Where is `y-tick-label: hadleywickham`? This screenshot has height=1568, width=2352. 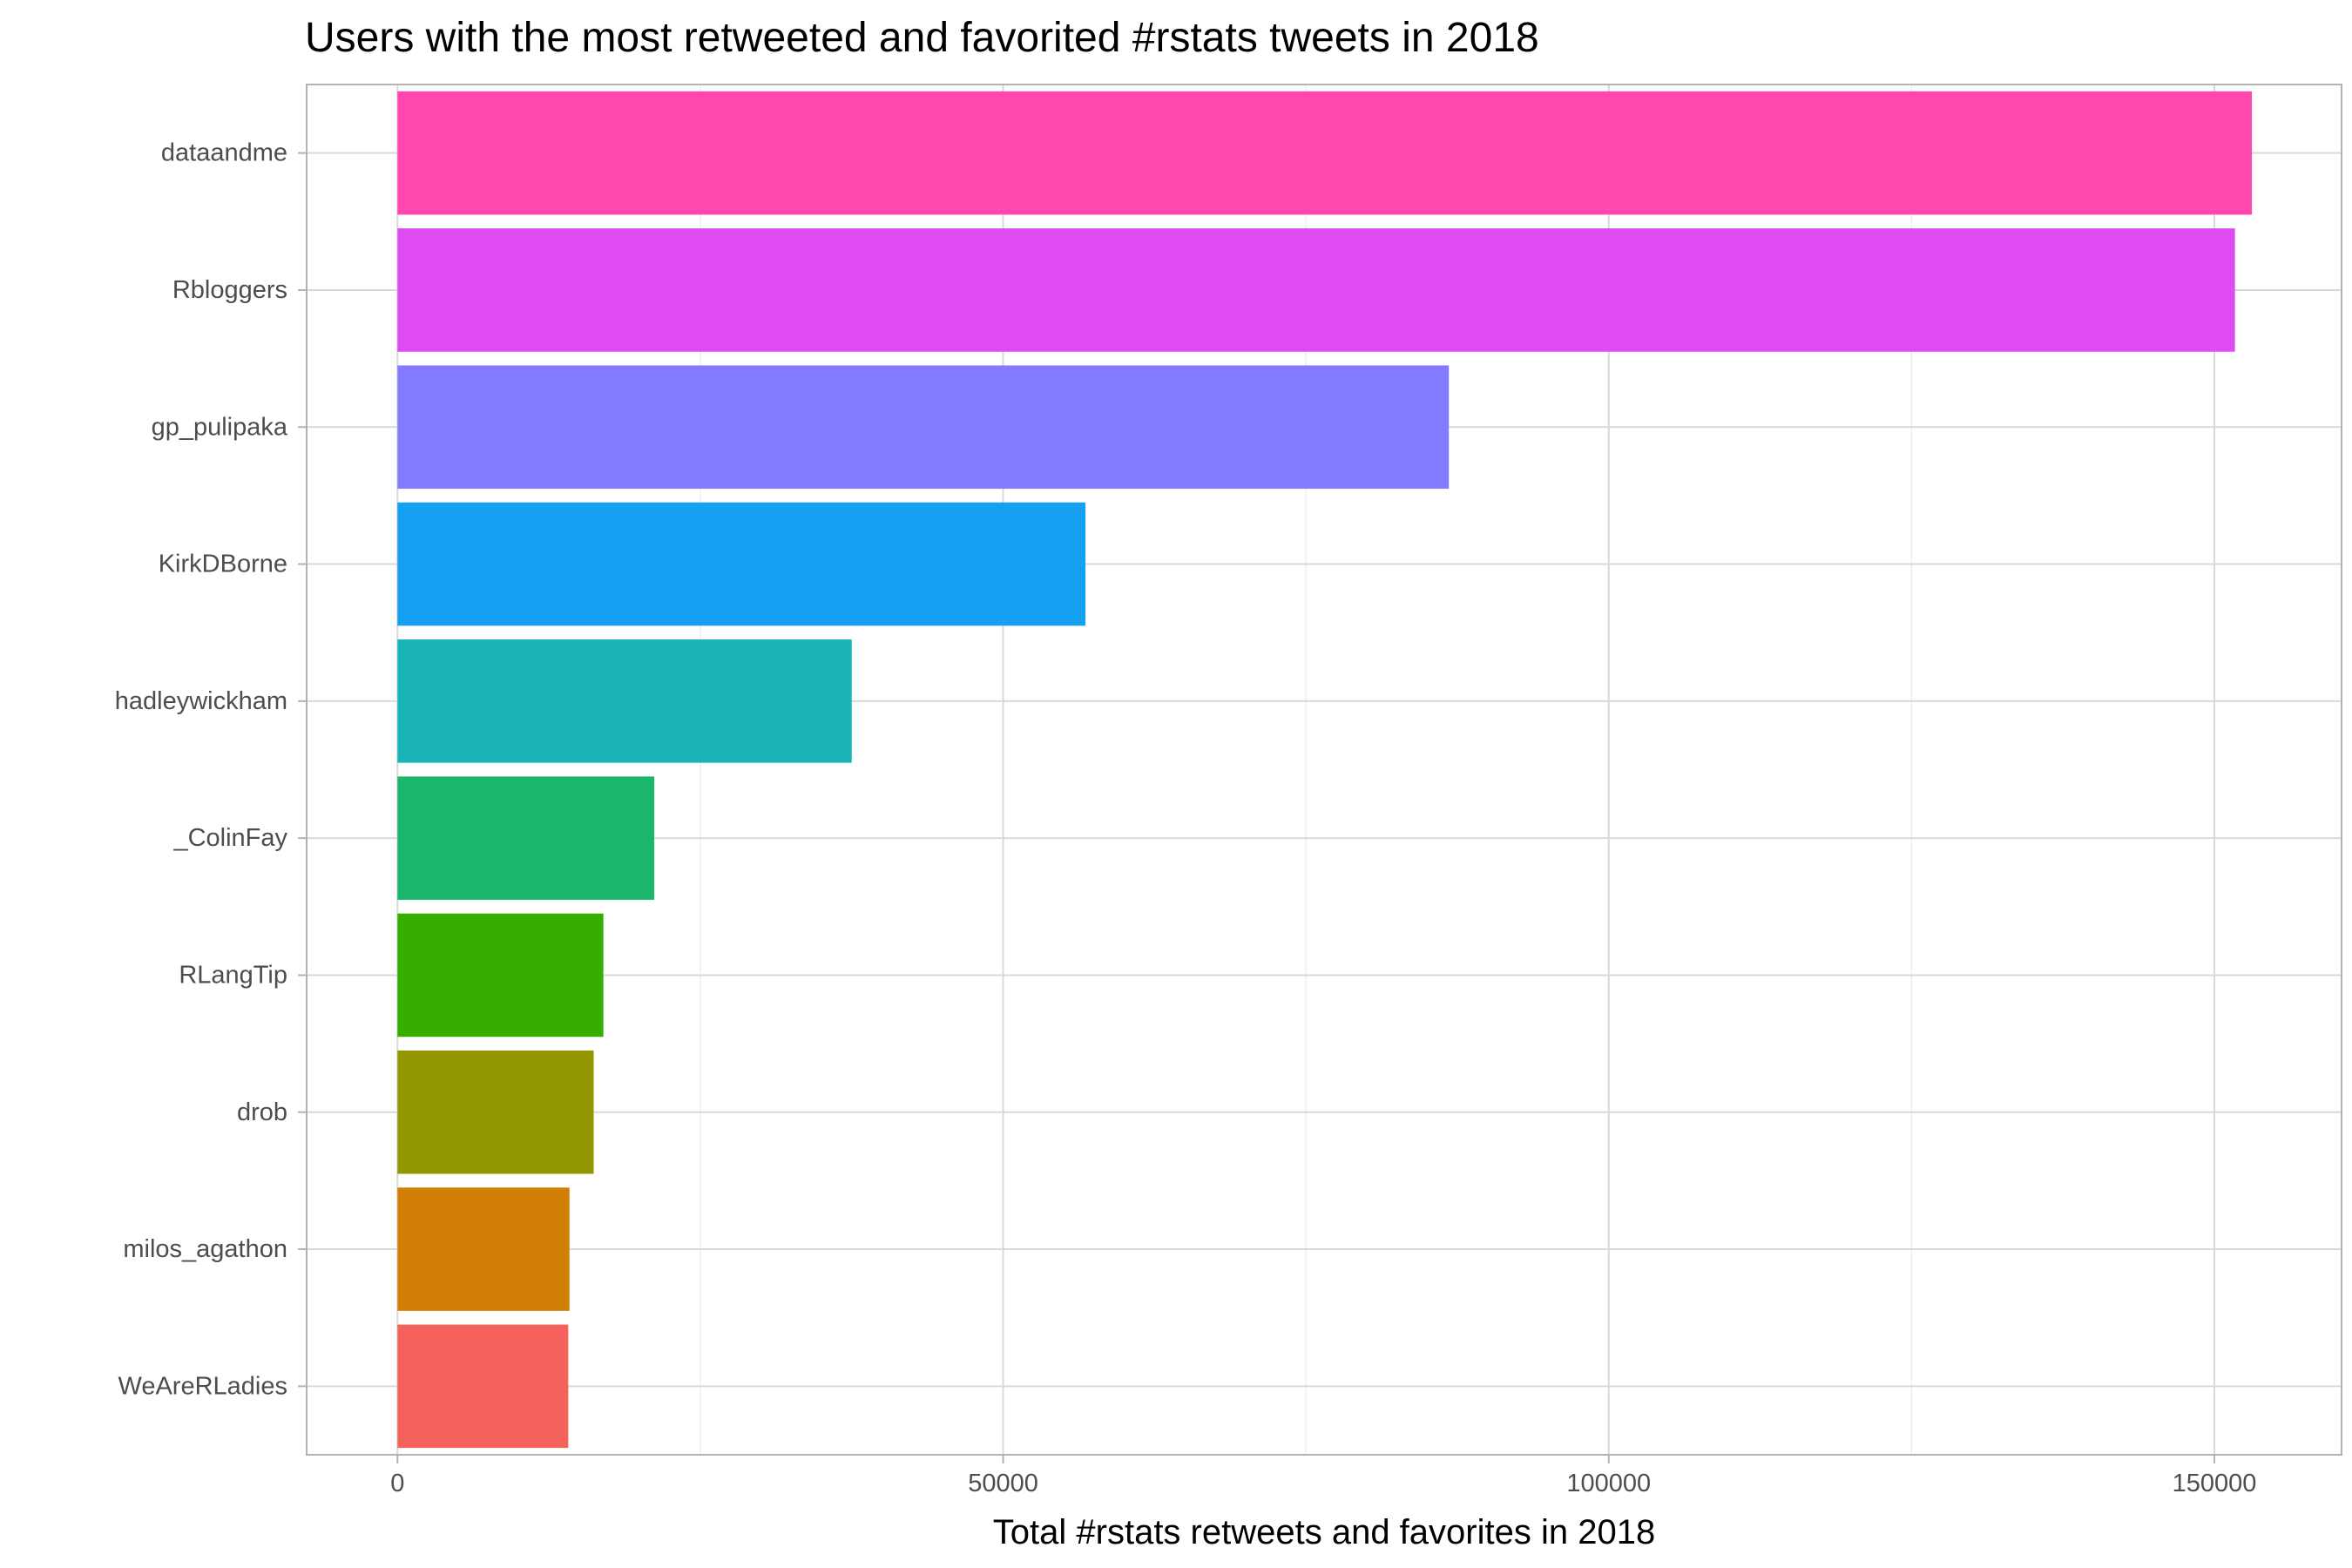
y-tick-label: hadleywickham is located at coordinates (201, 701).